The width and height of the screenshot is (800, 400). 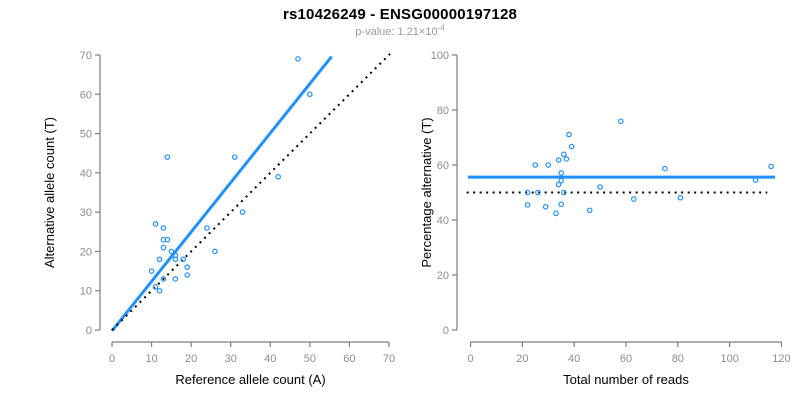 I want to click on y-tick-label: 10, so click(x=86, y=292).